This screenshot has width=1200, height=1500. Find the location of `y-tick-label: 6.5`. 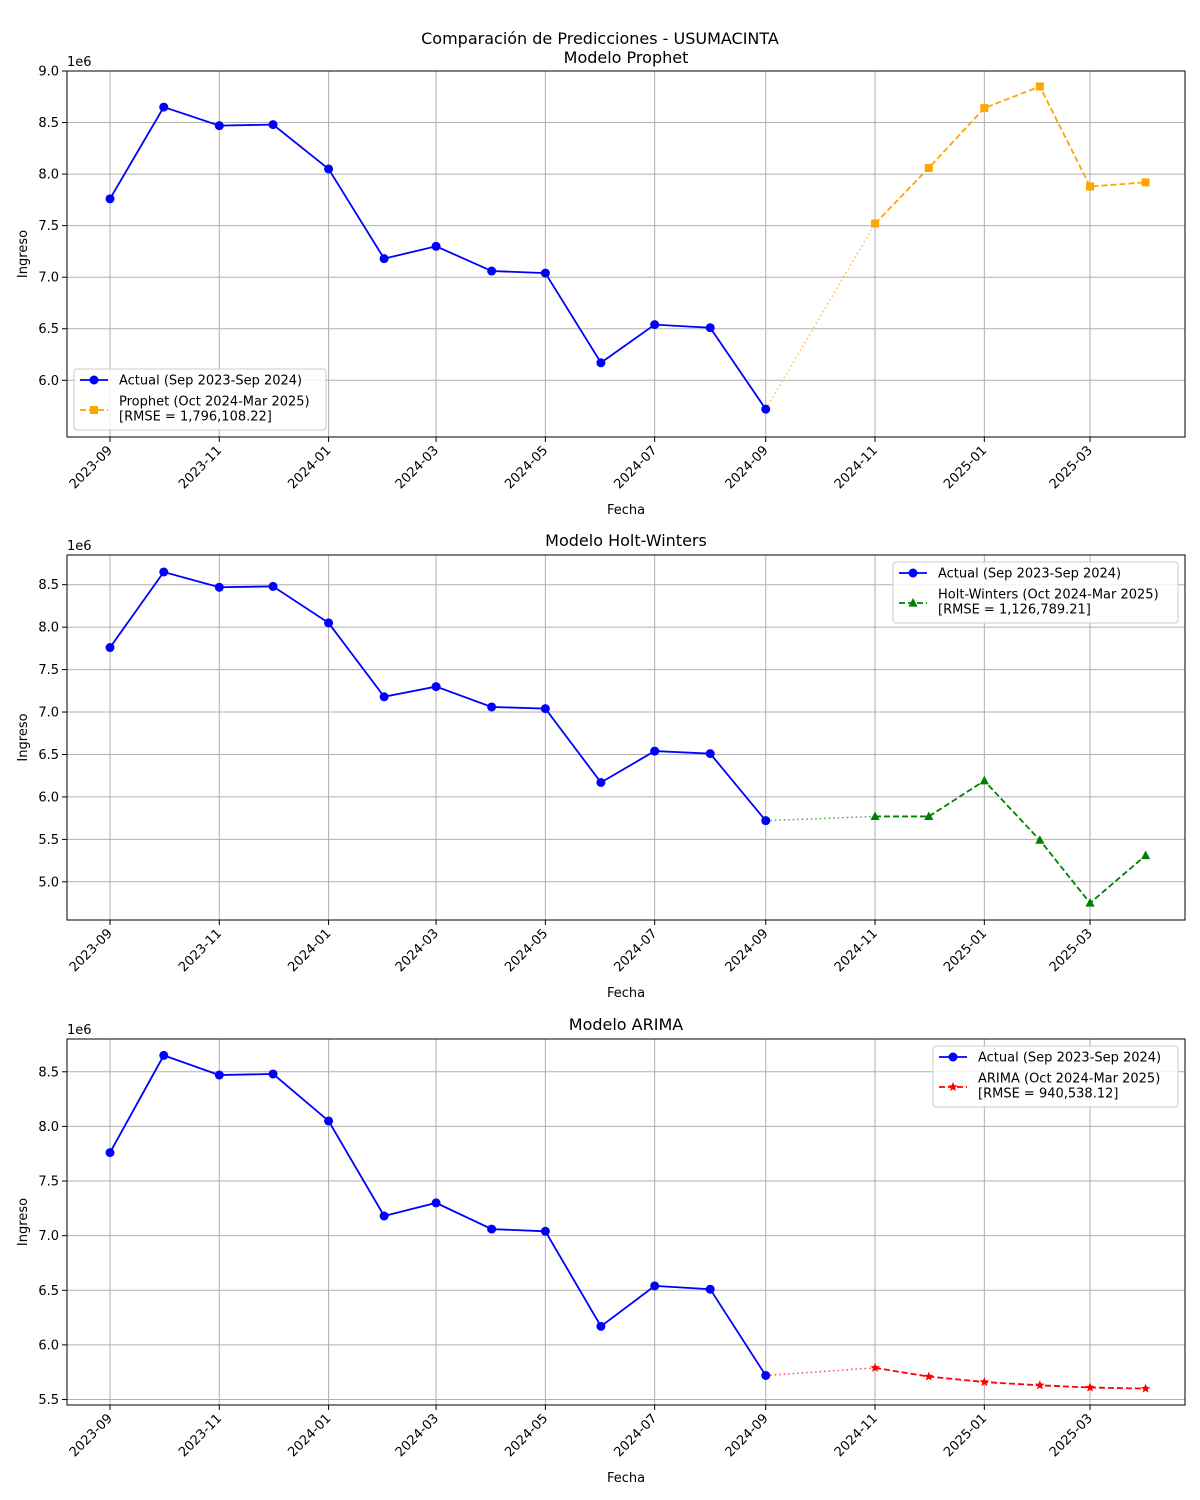

y-tick-label: 6.5 is located at coordinates (48, 329).